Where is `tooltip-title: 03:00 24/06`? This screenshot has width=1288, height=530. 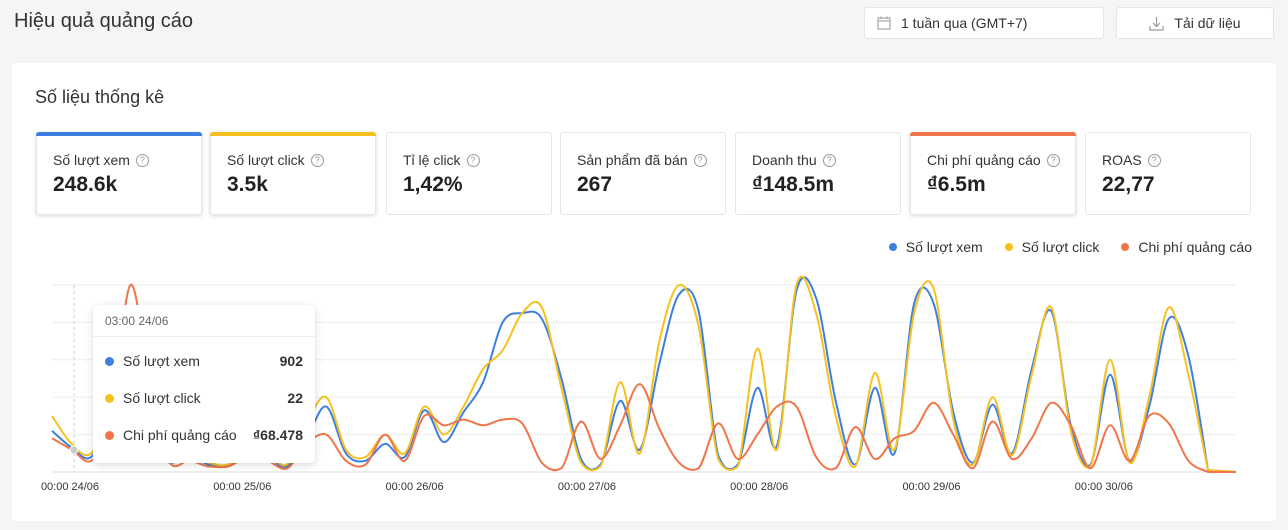
tooltip-title: 03:00 24/06 is located at coordinates (204, 321).